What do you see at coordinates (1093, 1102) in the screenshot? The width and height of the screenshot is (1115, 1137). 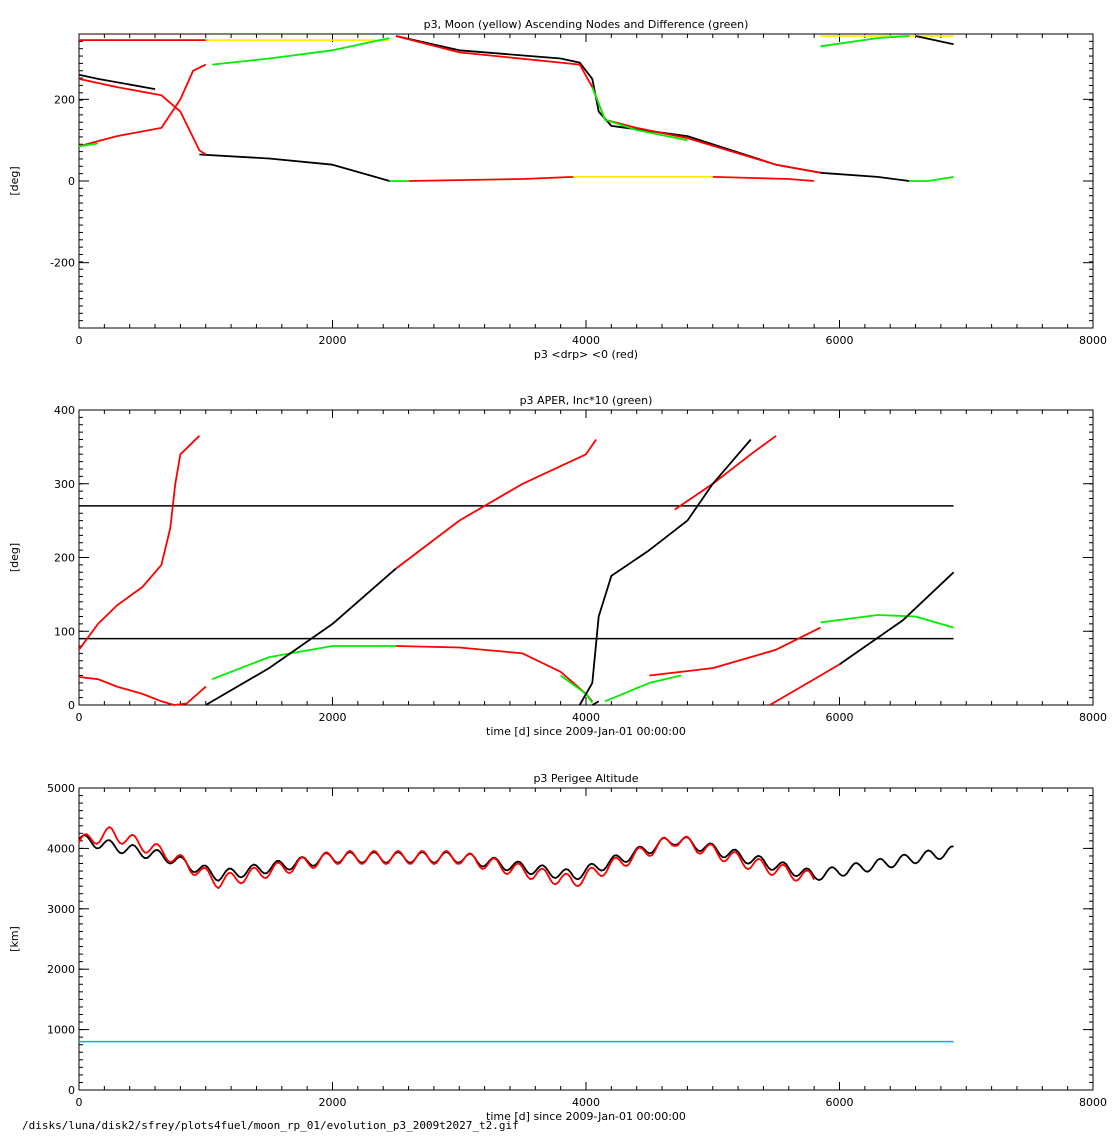 I see `panel3-x-tick-label: 8000` at bounding box center [1093, 1102].